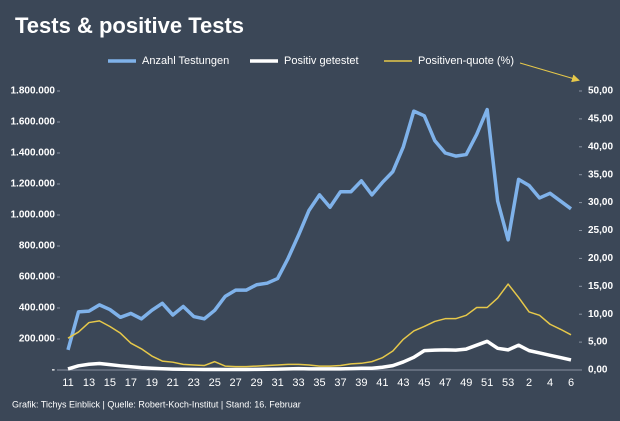 The width and height of the screenshot is (620, 421). I want to click on x-tick-label: 29, so click(257, 383).